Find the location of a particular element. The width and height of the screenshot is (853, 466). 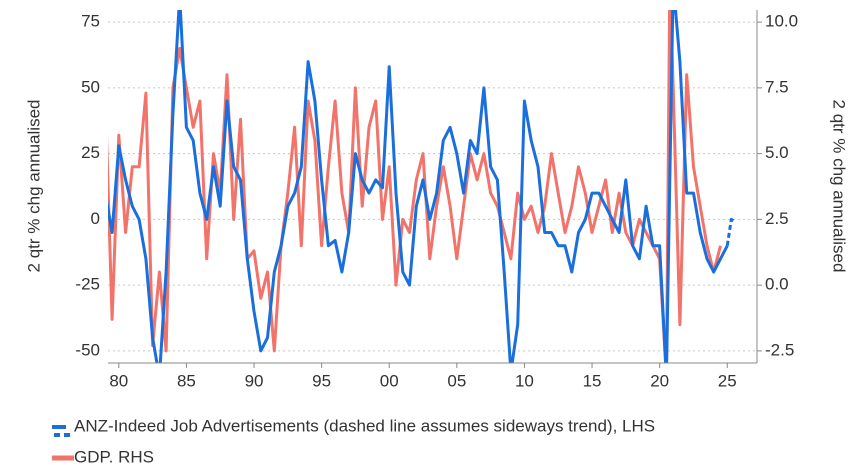

y-tick-label: -25 is located at coordinates (87, 284).